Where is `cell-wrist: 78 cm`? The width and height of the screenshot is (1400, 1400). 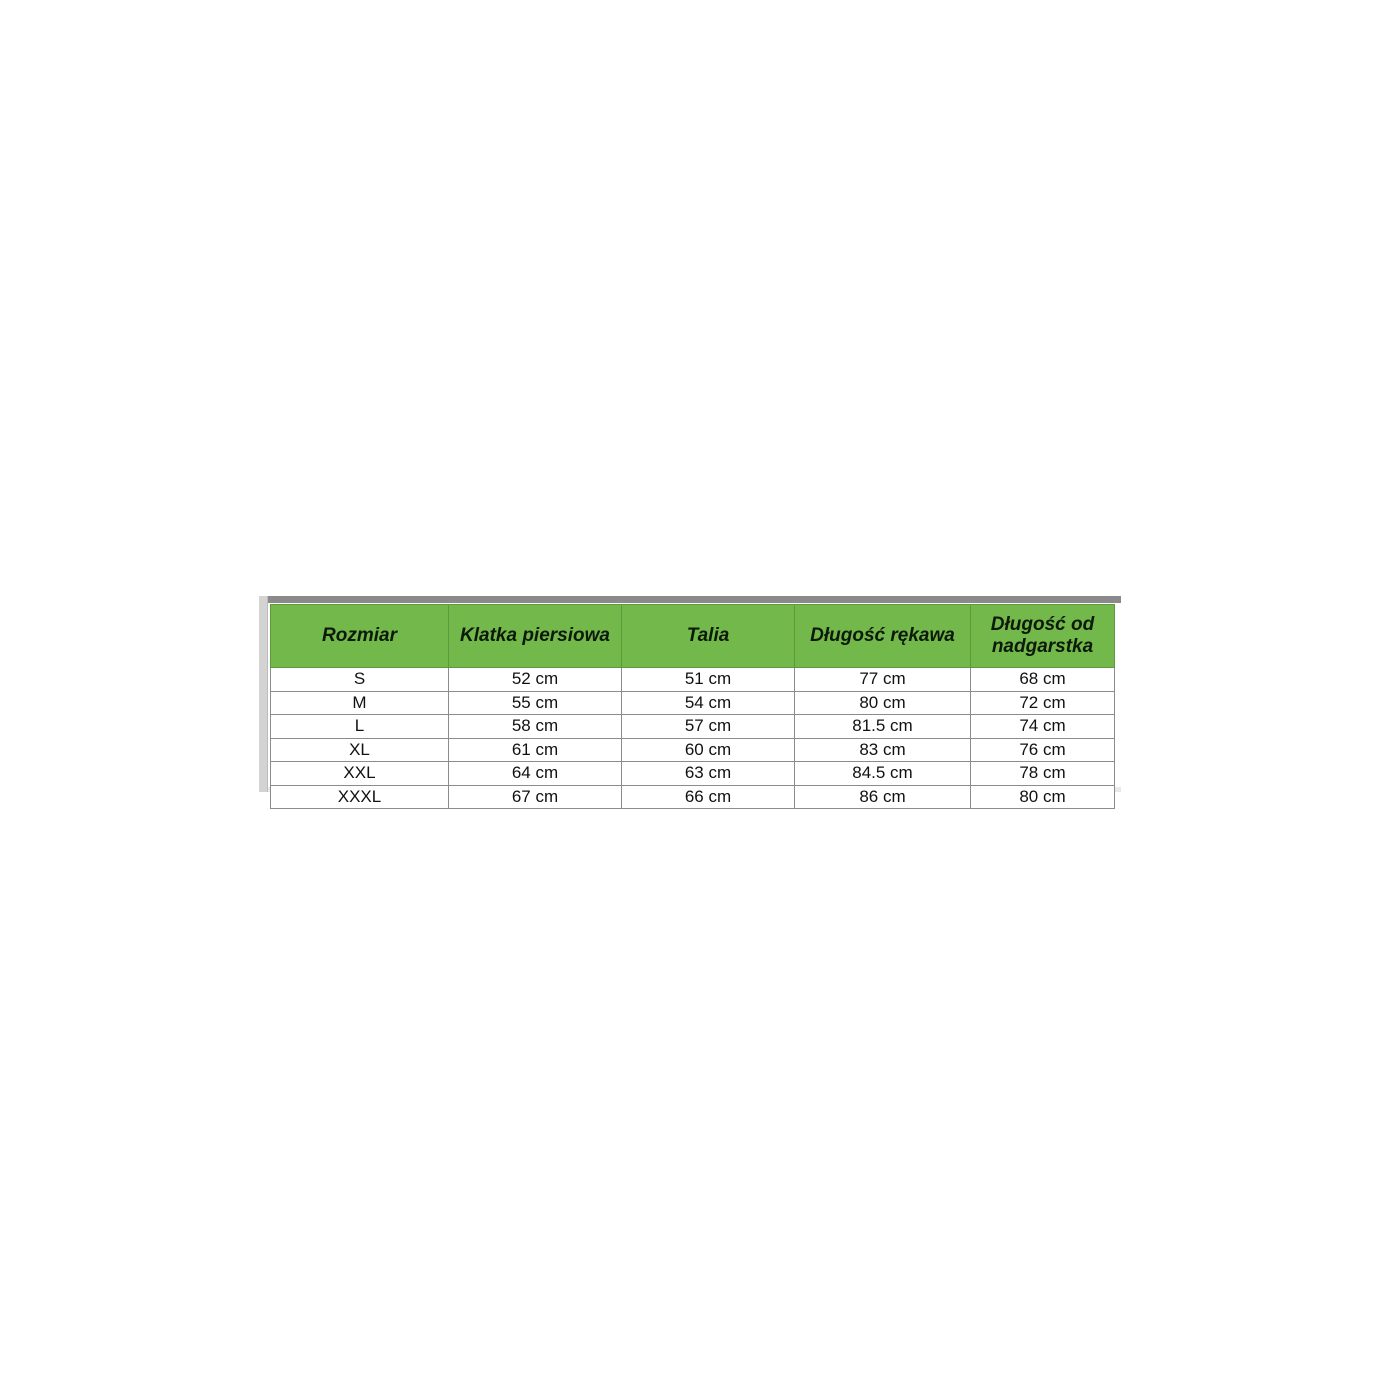 cell-wrist: 78 cm is located at coordinates (1042, 773).